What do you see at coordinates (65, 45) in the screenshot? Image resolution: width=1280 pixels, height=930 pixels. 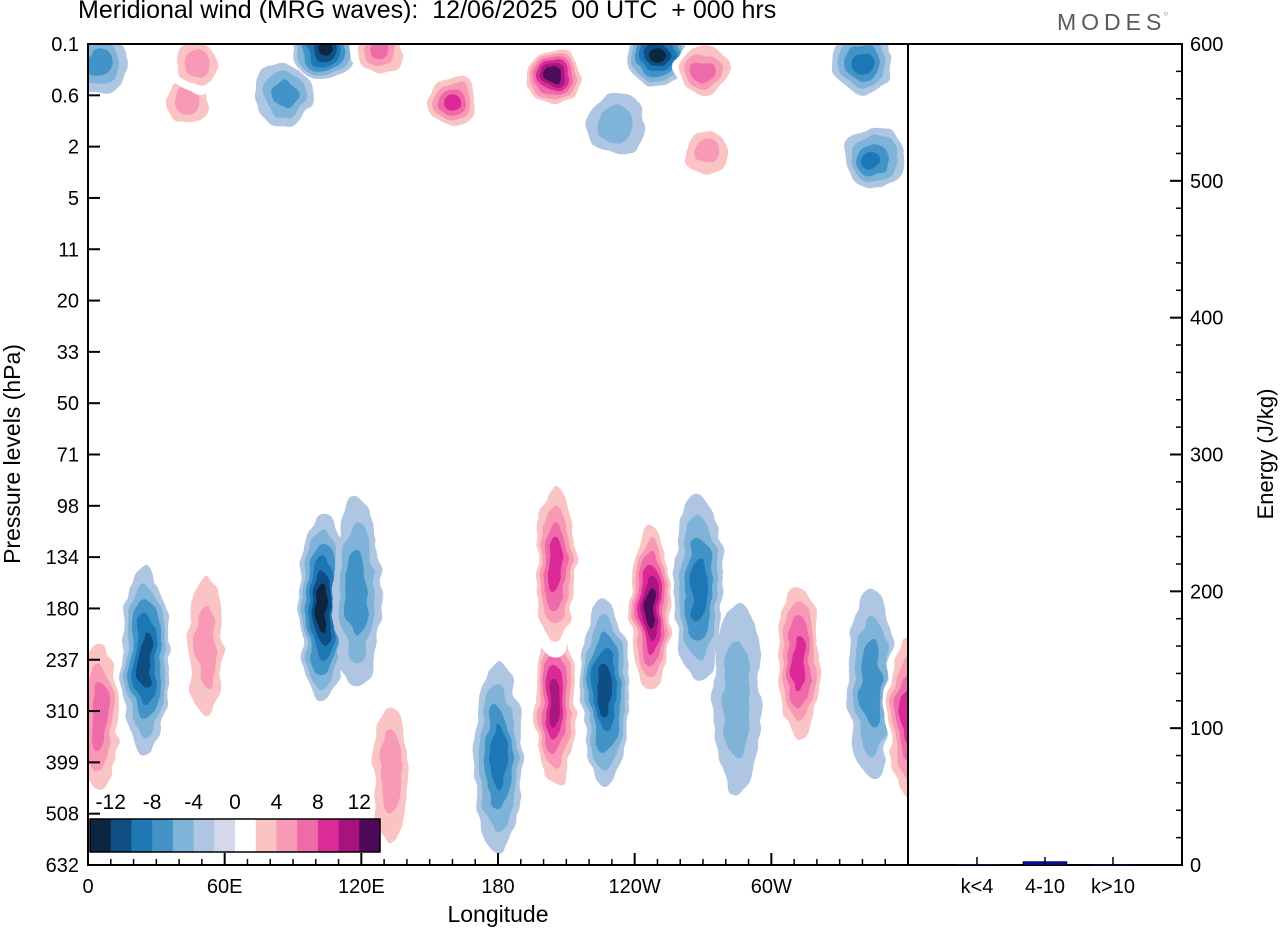 I see `y-tick-label: 0.1` at bounding box center [65, 45].